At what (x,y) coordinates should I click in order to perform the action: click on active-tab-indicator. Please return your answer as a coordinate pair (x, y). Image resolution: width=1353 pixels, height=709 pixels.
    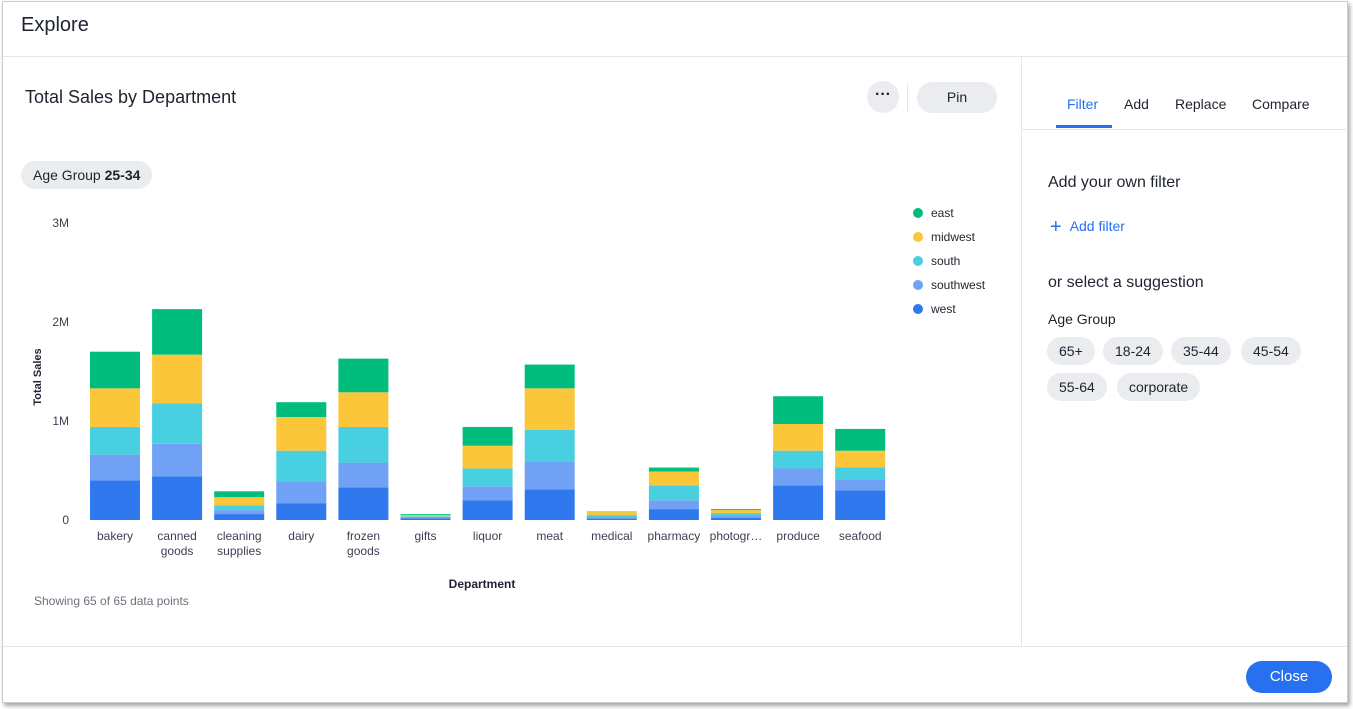
    Looking at the image, I should click on (1084, 126).